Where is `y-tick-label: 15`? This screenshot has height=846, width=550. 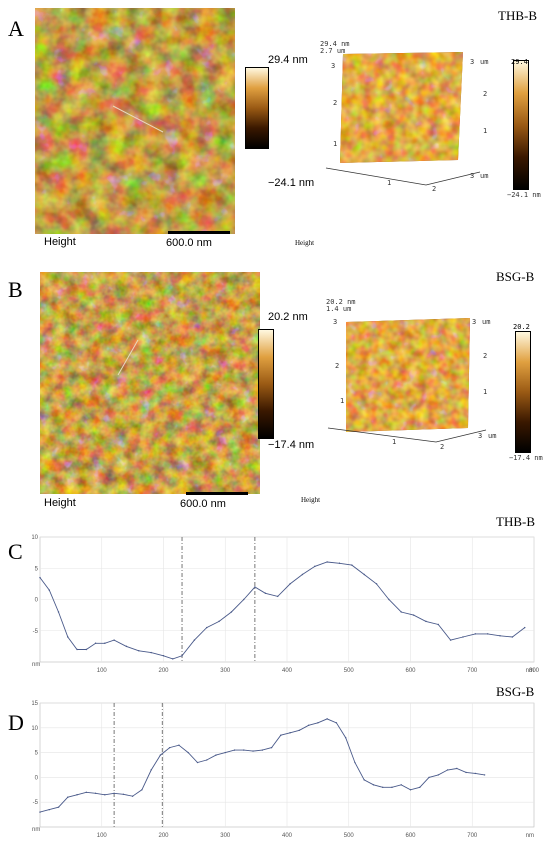
y-tick-label: 15 is located at coordinates (35, 704).